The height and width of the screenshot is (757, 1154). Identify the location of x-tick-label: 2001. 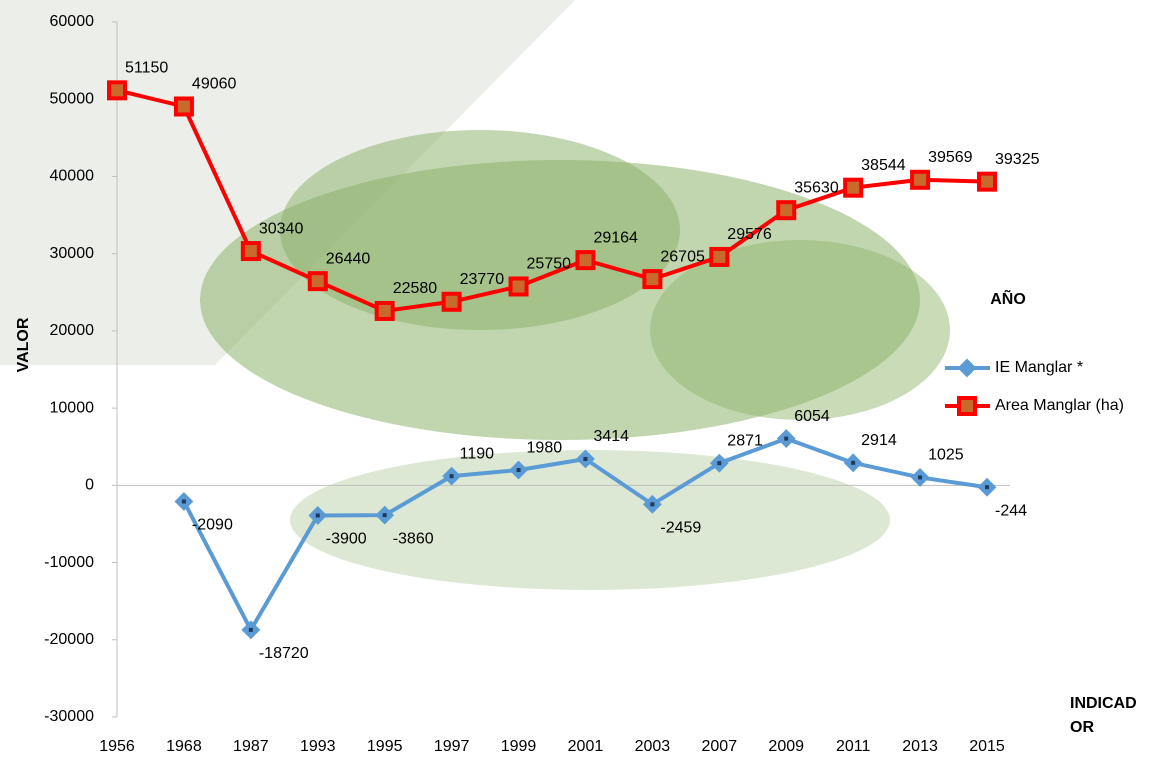
(586, 746).